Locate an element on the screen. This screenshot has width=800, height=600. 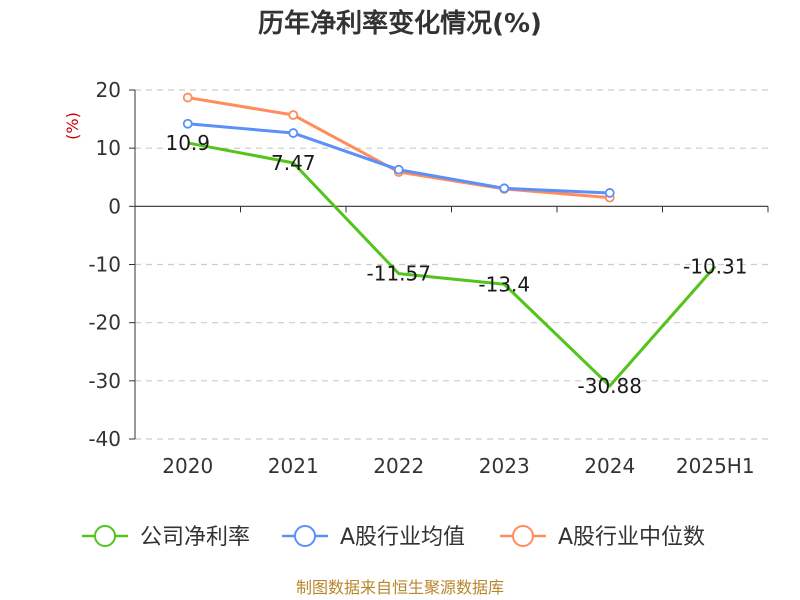
legend-label: A股行业中位数 is located at coordinates (631, 537).